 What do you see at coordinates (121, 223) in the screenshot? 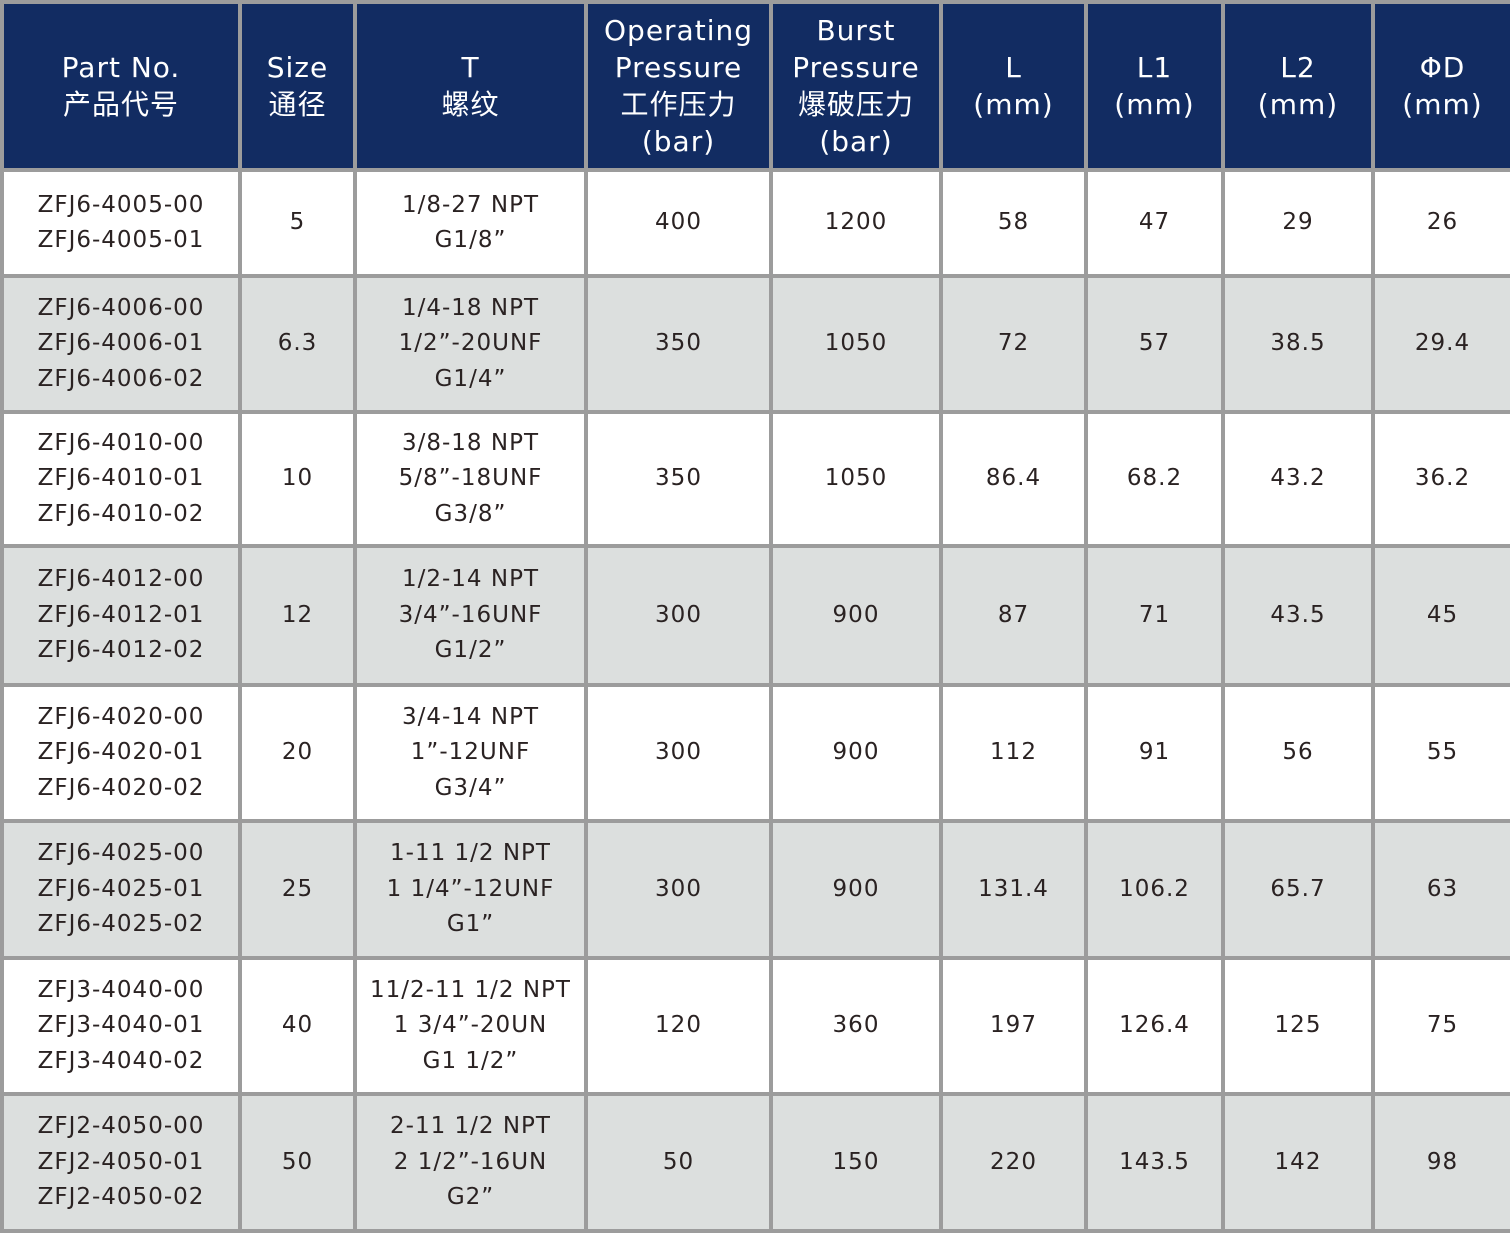
I see `cell-part-no: ZFJ6-4005-00 ZFJ6-4005-01` at bounding box center [121, 223].